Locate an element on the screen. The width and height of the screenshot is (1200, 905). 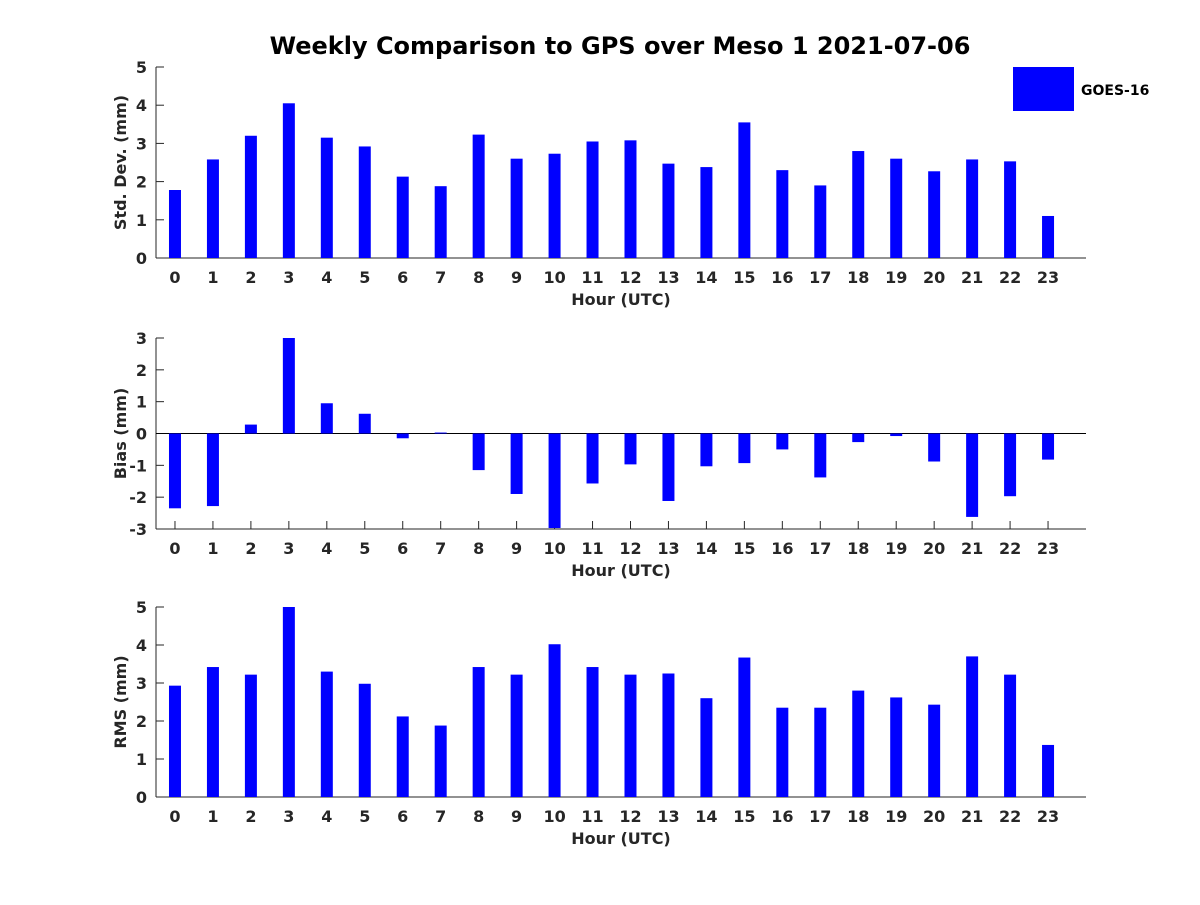
bias-ytick-label: 3 is located at coordinates (141, 338).